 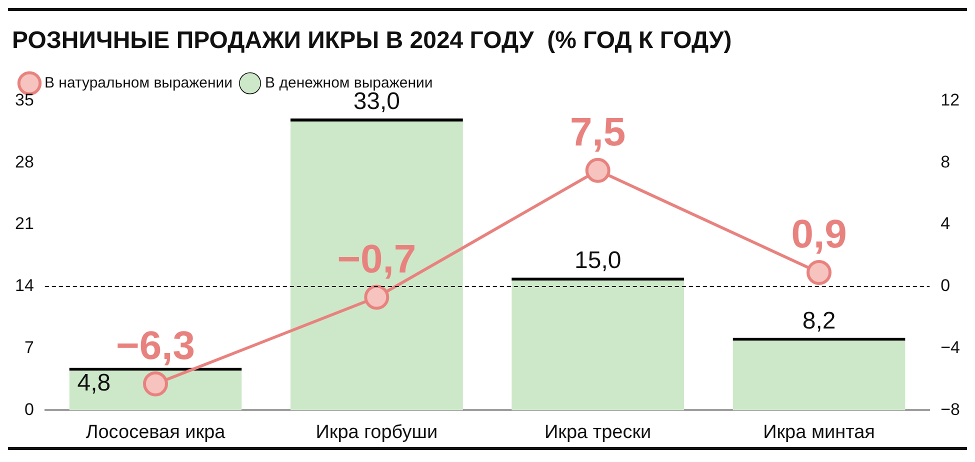 I want to click on y2-tick-label: 0, so click(x=945, y=286).